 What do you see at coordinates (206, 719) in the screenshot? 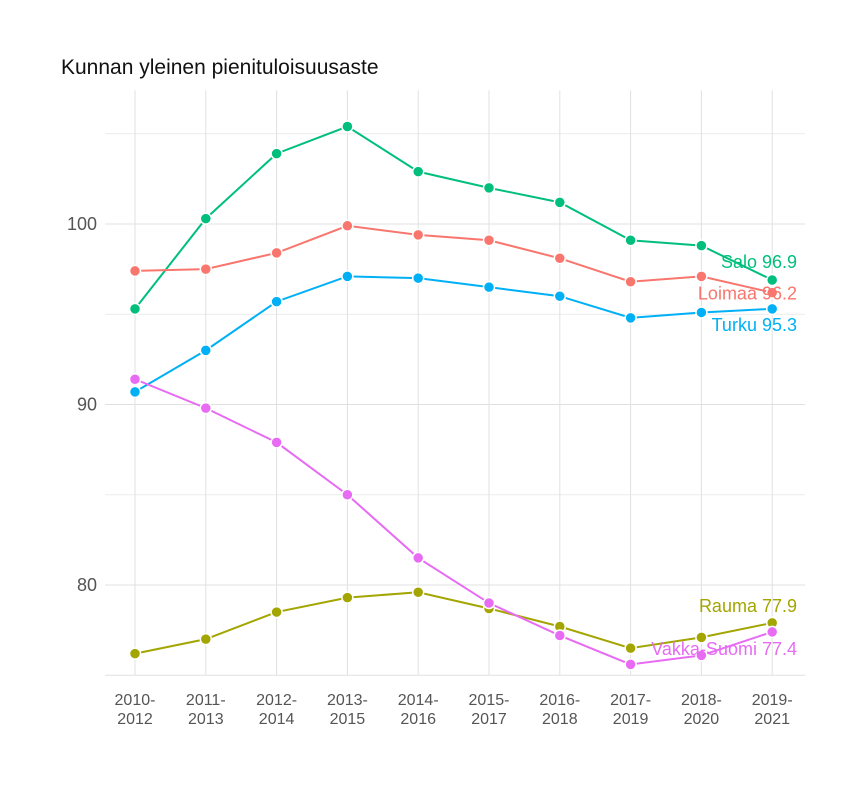
I see `x-tick-label: 2013` at bounding box center [206, 719].